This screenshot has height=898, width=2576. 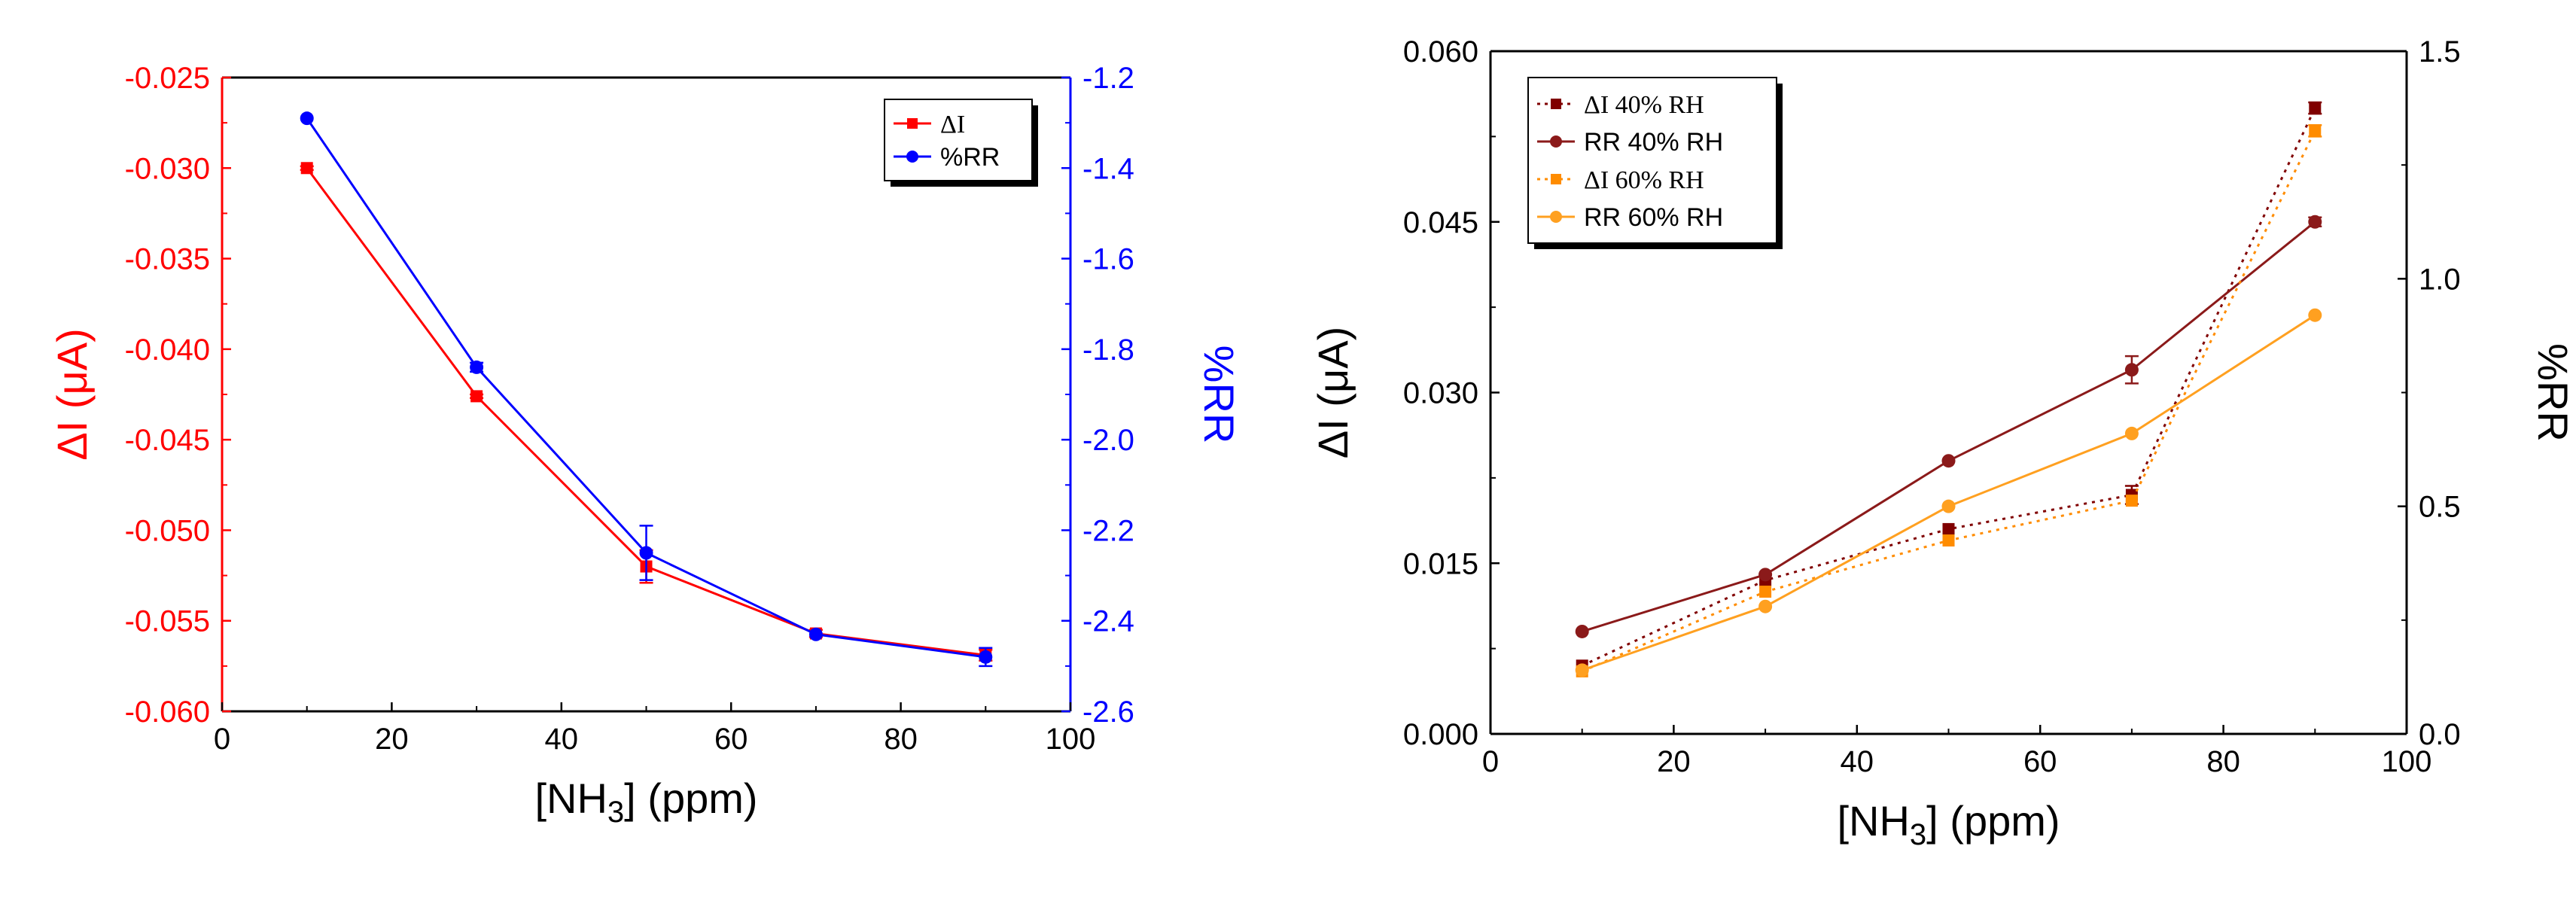 I want to click on y-left-tick-label: -0.045, so click(x=167, y=440).